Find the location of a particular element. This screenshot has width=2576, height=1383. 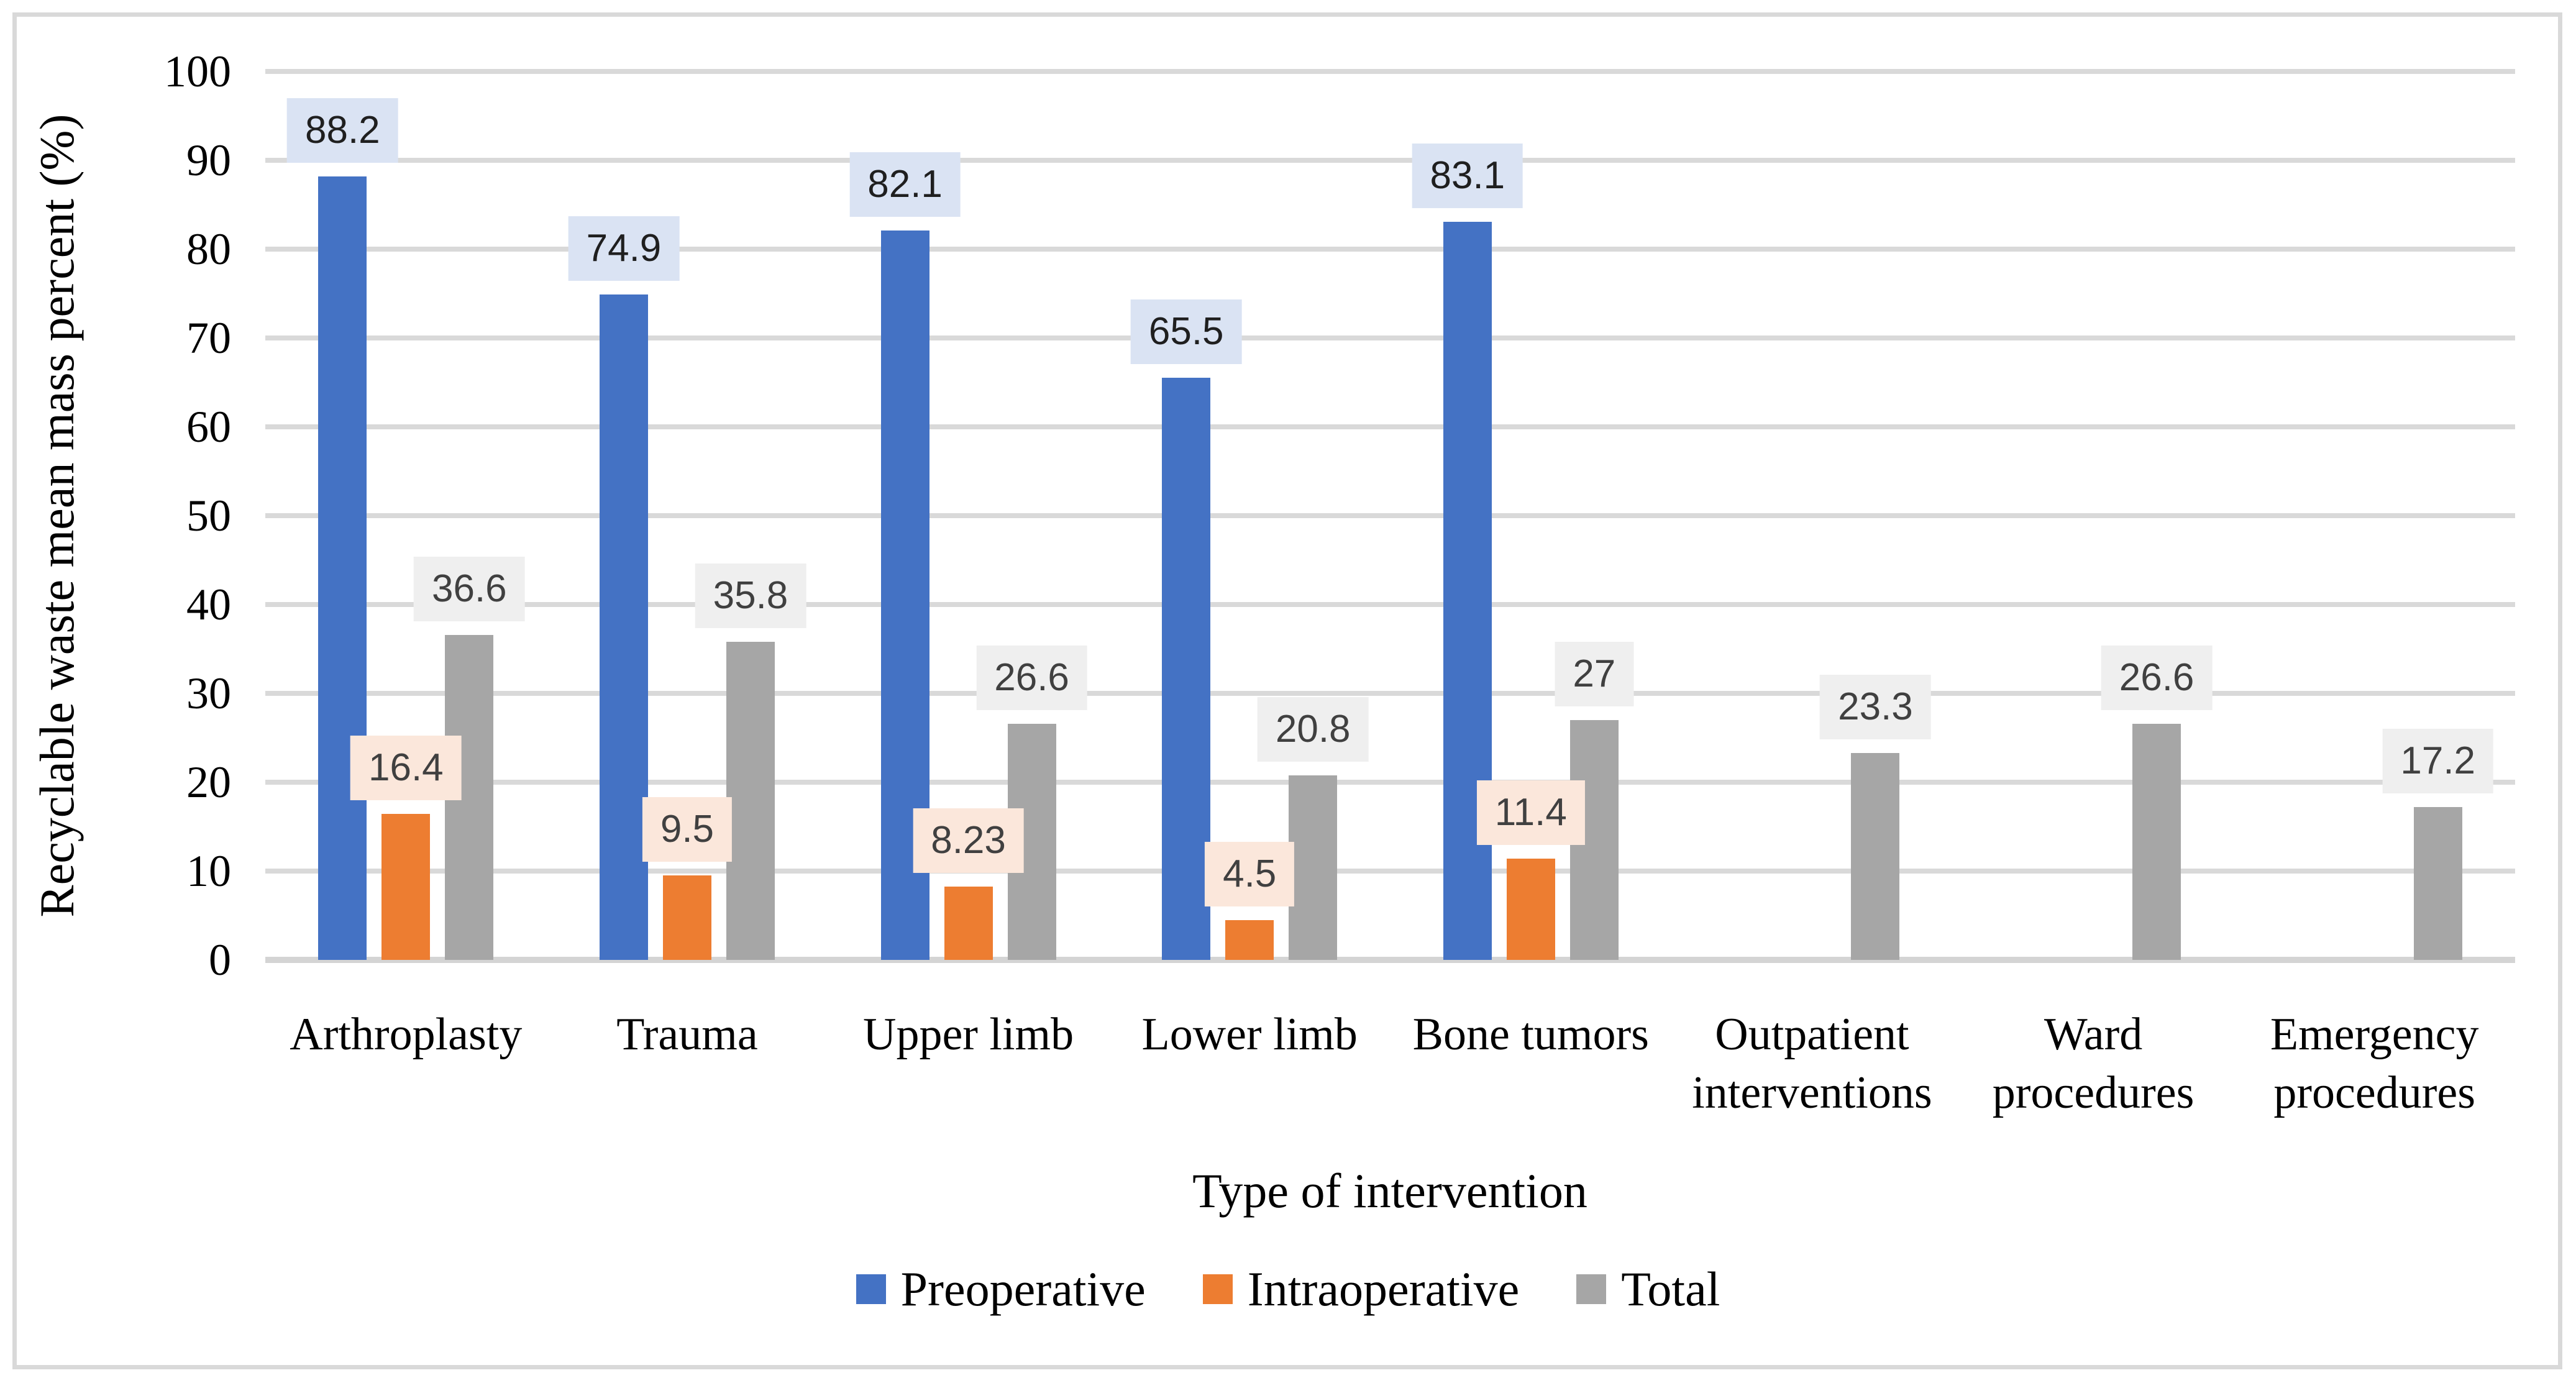

data-label-total-7: 26.6 is located at coordinates (2157, 677).